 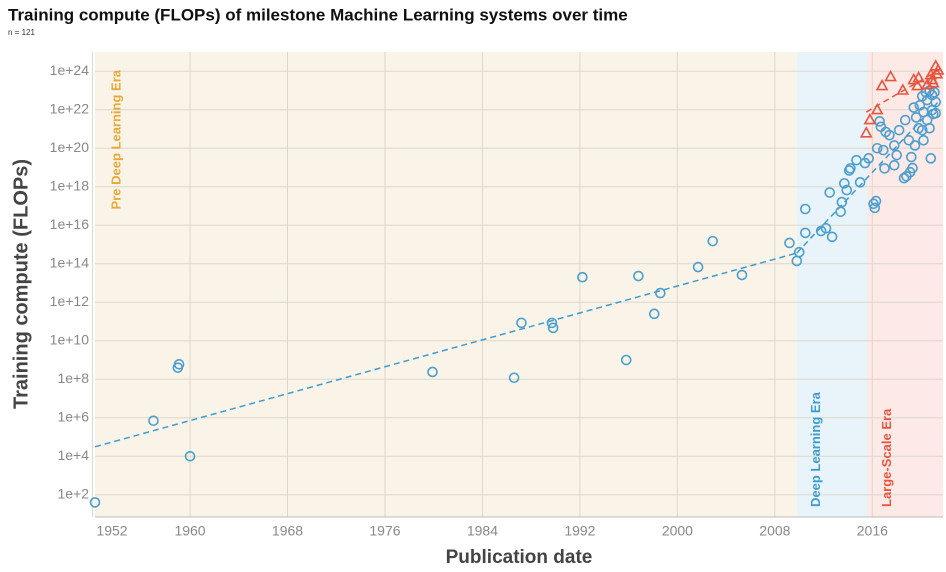 What do you see at coordinates (815, 449) in the screenshot?
I see `era-label: Deep Learning Era` at bounding box center [815, 449].